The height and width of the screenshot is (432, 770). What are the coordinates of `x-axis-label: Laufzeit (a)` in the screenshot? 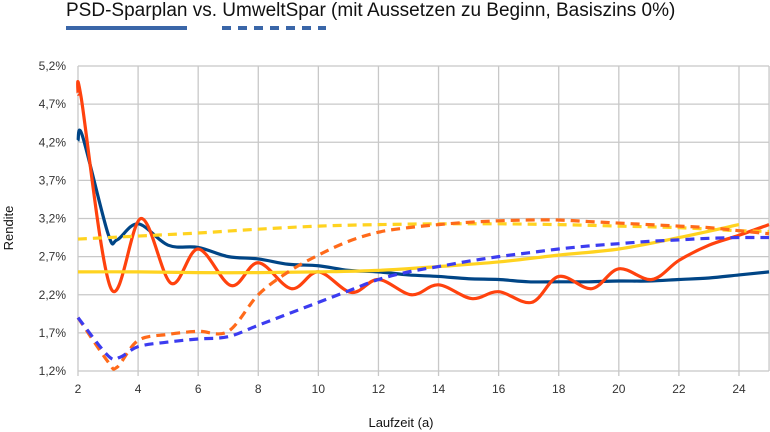 It's located at (400, 422).